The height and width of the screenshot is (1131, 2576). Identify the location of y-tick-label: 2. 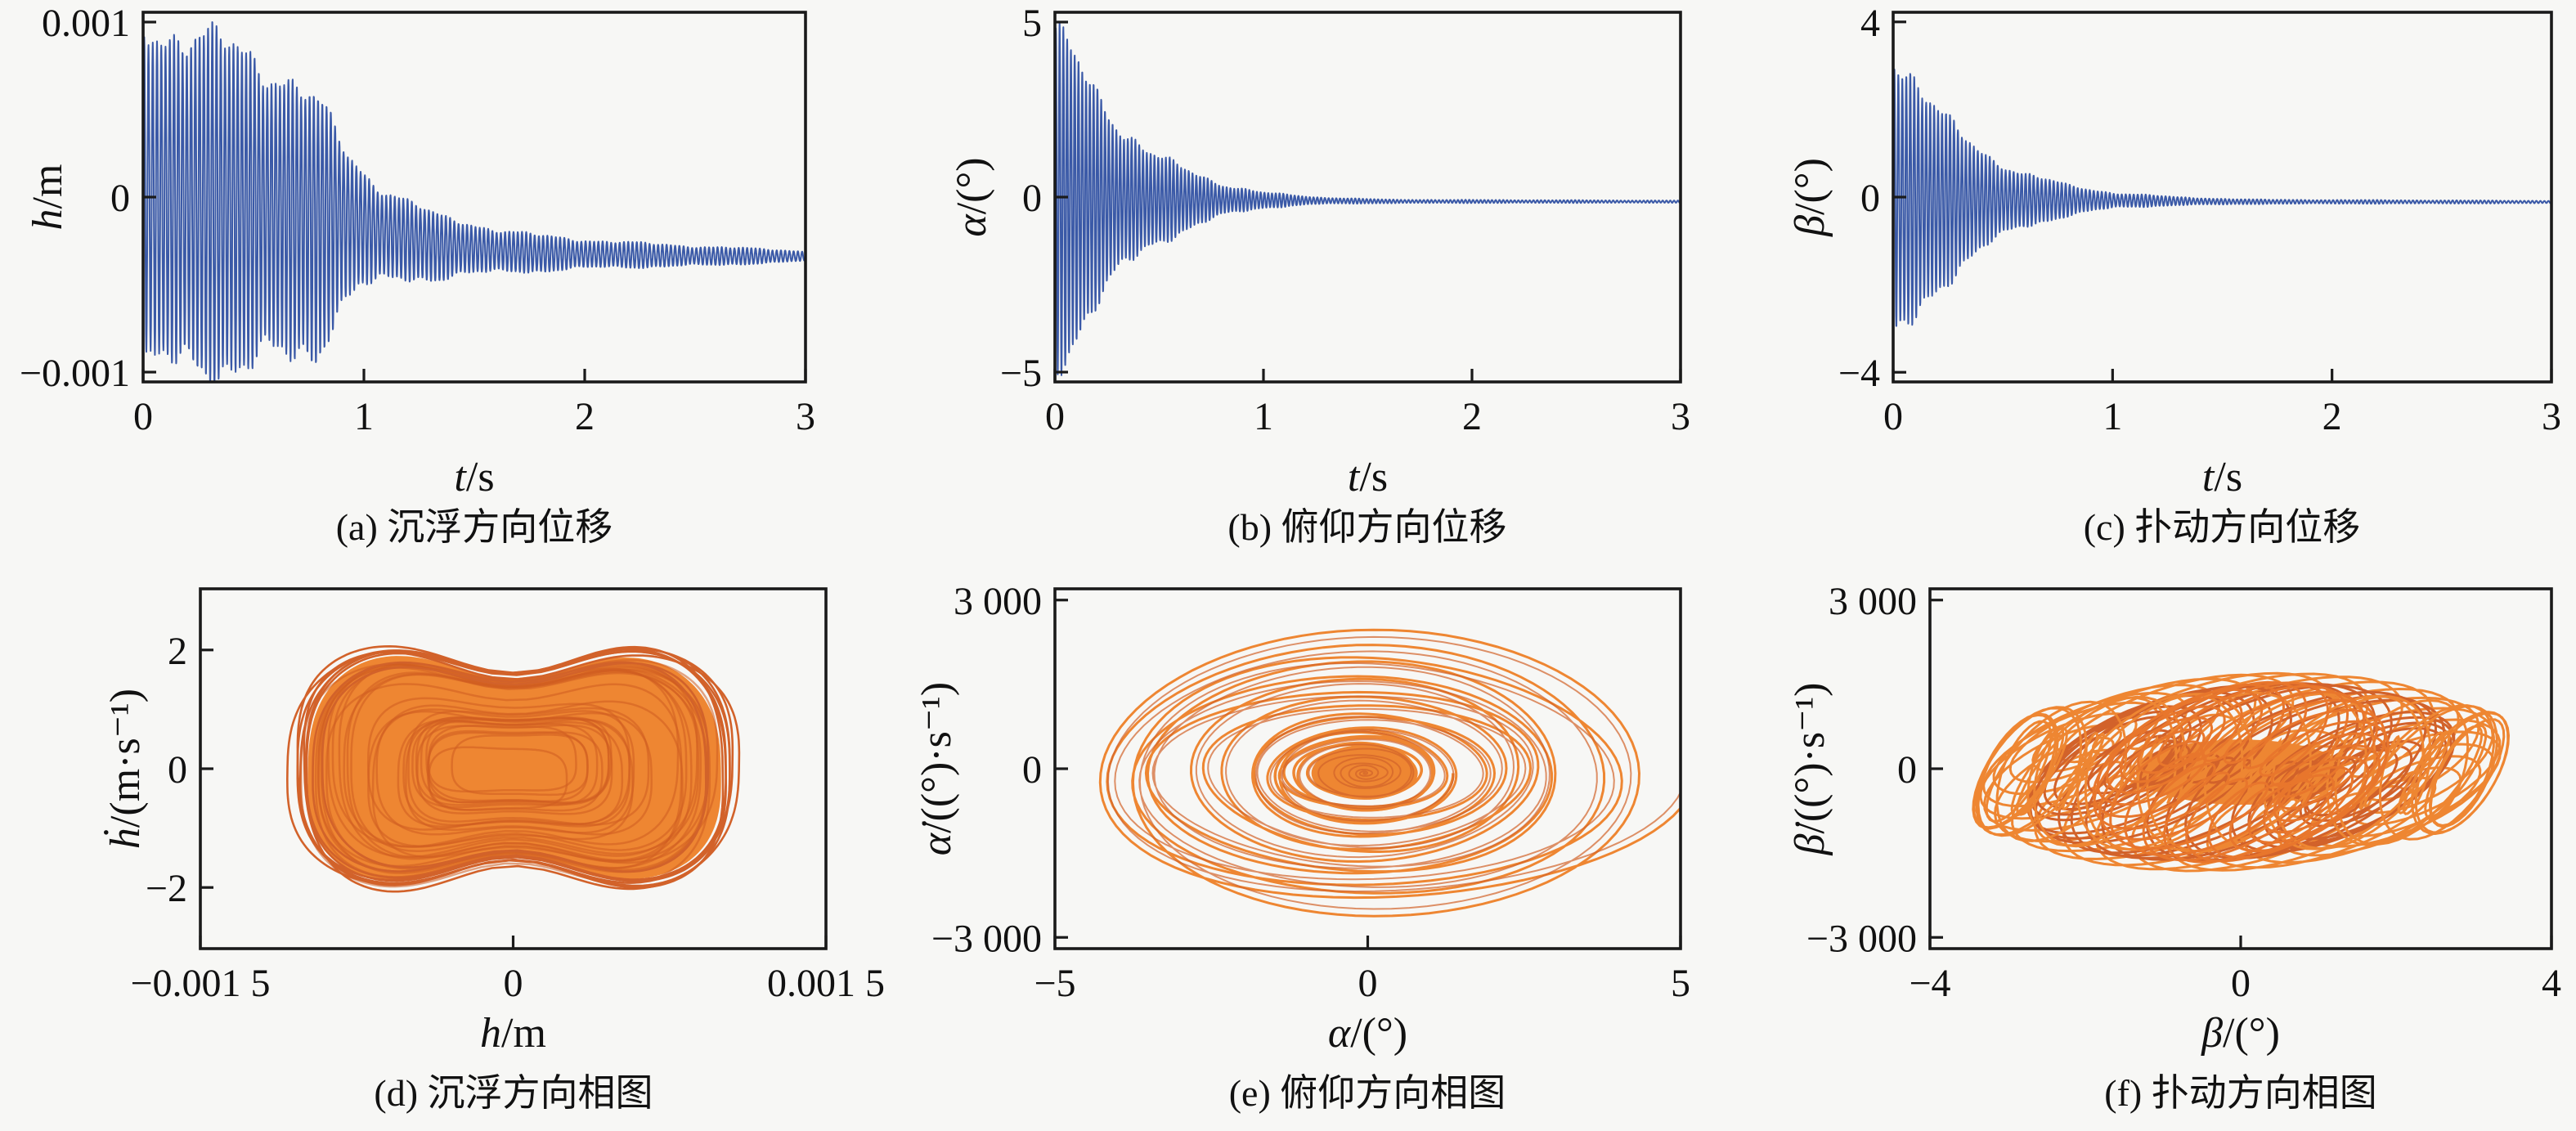
(177, 651).